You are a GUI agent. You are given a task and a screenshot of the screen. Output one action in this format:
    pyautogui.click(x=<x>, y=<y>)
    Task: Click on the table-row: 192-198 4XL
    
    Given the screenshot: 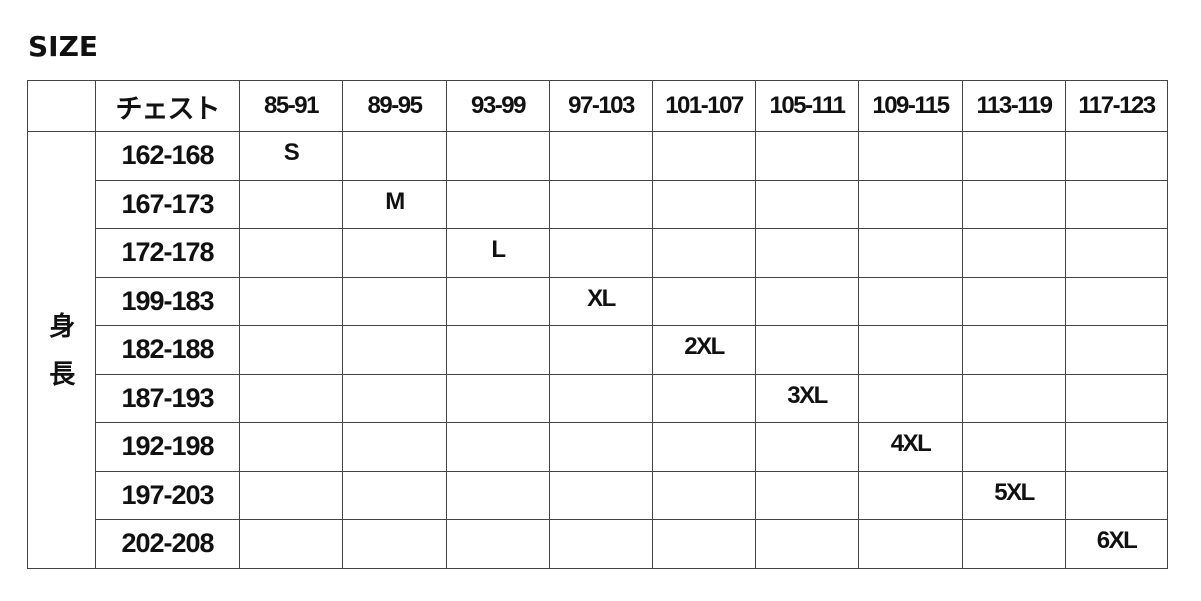 What is the action you would take?
    pyautogui.click(x=598, y=447)
    